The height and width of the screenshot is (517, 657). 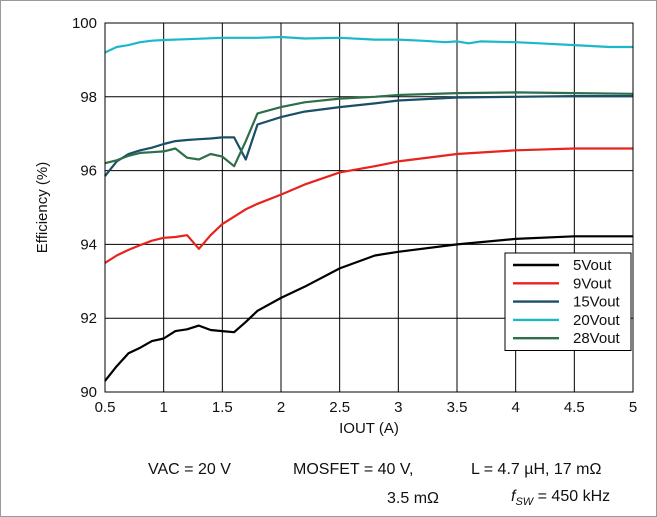 I want to click on x-tick-label: 3, so click(x=398, y=407).